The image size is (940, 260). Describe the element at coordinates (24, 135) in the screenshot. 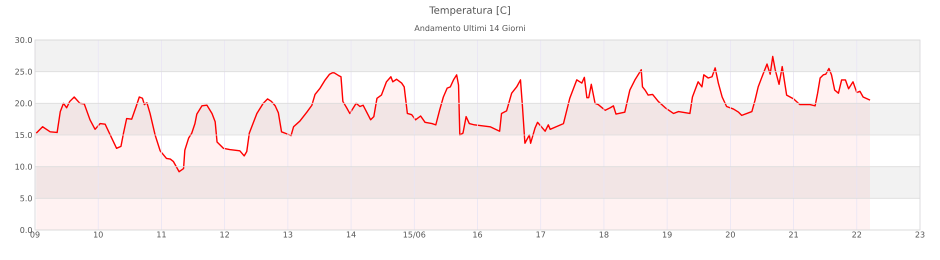

I see `y-tick-label: 15.0` at that location.